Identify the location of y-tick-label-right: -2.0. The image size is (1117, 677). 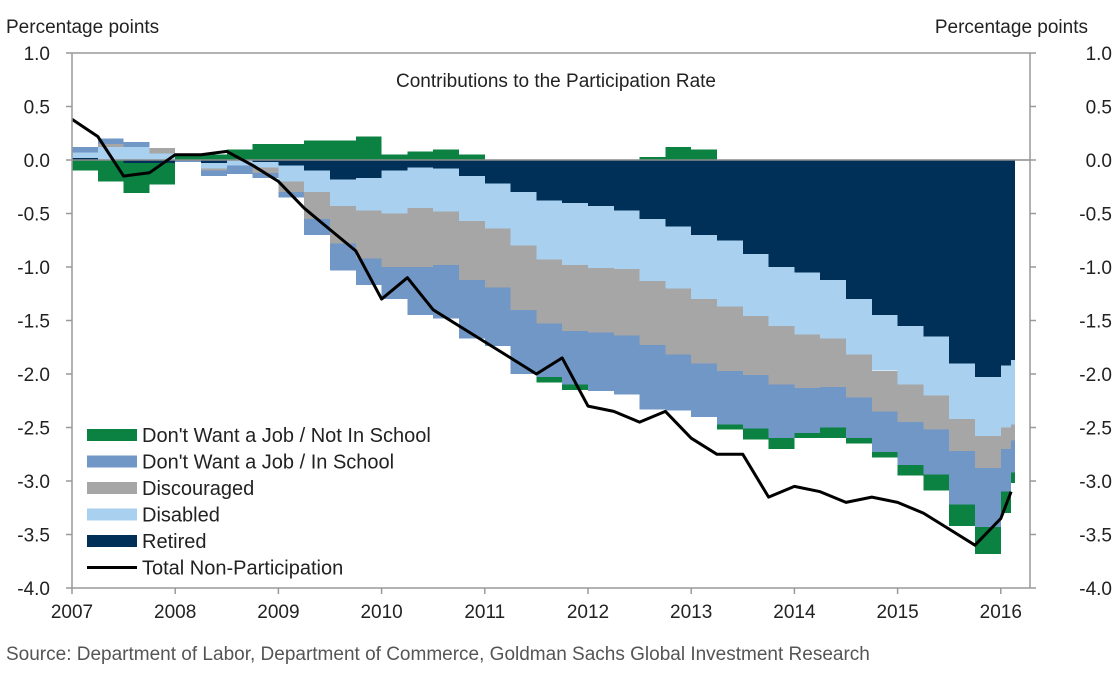
(1095, 375).